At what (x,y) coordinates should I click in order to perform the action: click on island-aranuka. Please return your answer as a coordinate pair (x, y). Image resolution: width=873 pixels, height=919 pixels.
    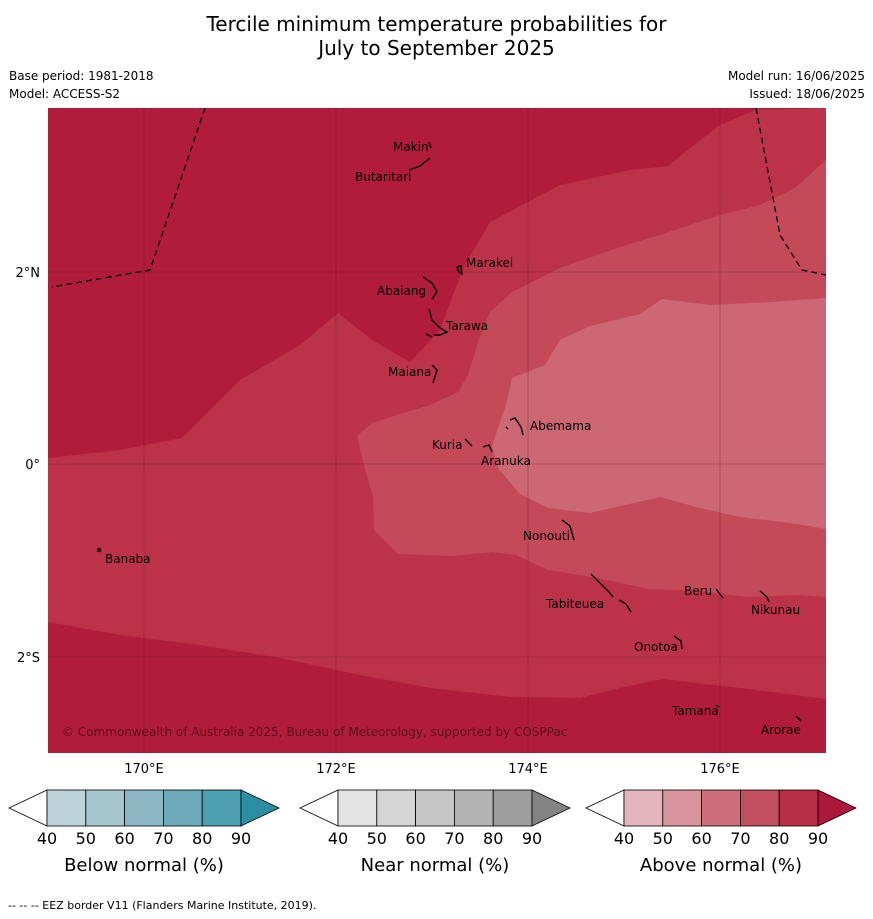
    Looking at the image, I should click on (487, 448).